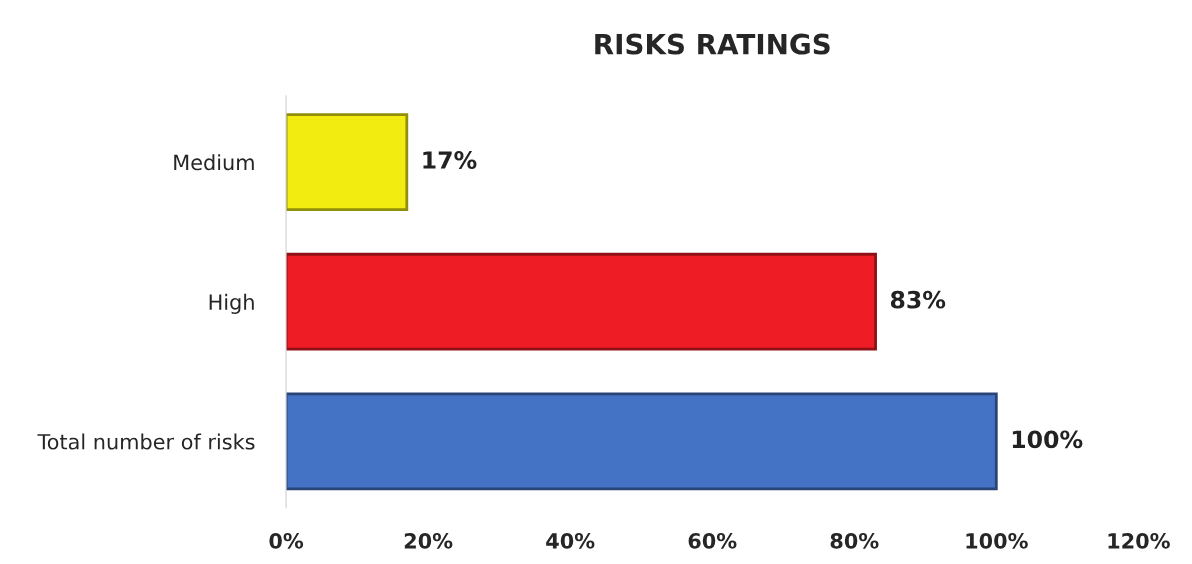 This screenshot has height=564, width=1192. I want to click on x-tick-label: 0%, so click(286, 540).